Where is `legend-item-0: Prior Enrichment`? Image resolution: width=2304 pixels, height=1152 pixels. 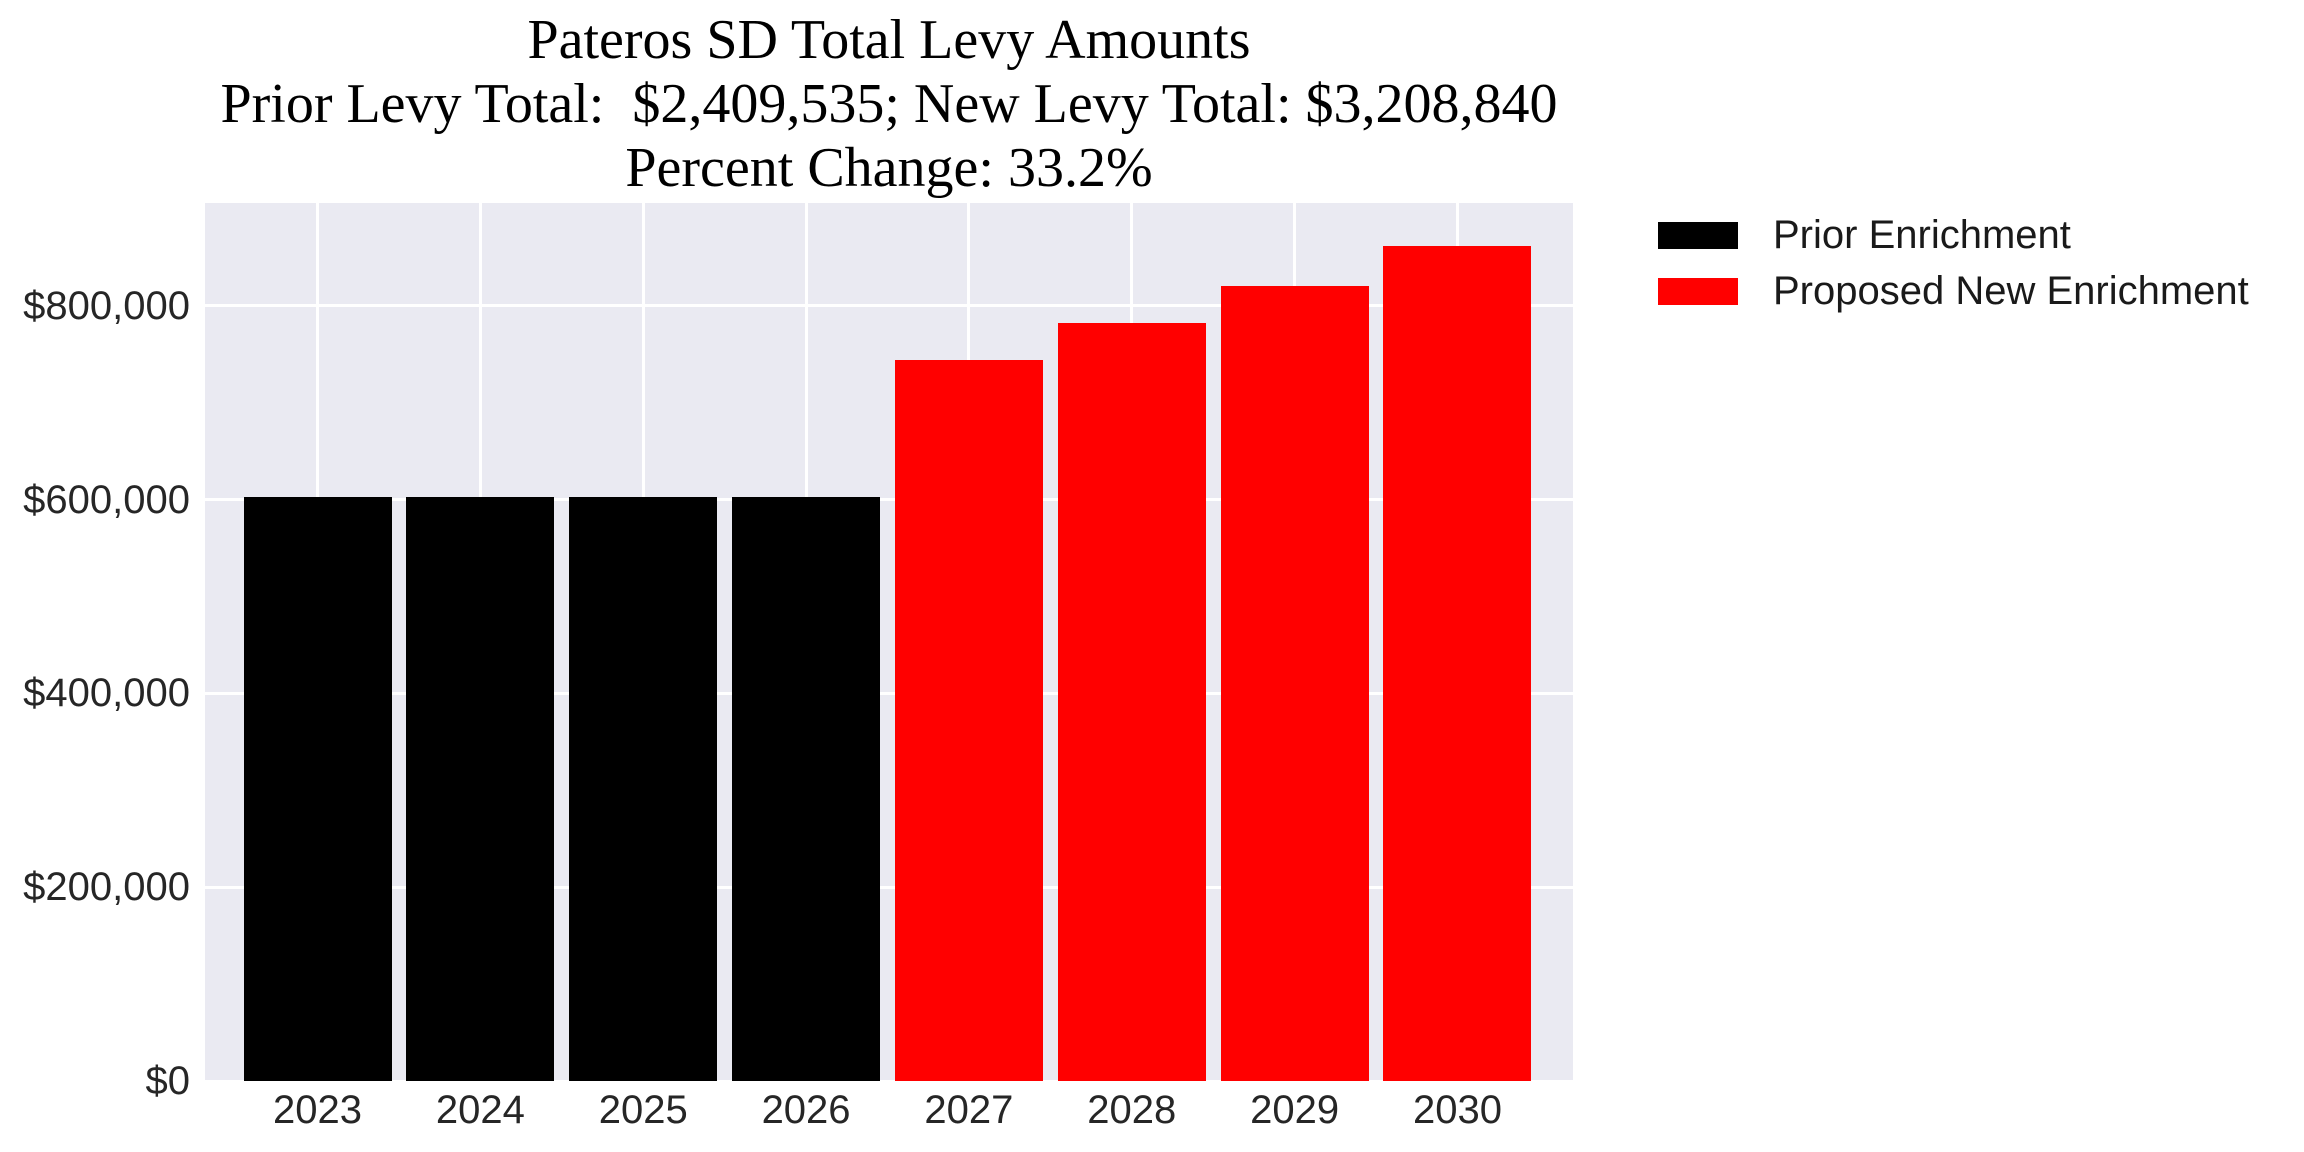 legend-item-0: Prior Enrichment is located at coordinates (1953, 235).